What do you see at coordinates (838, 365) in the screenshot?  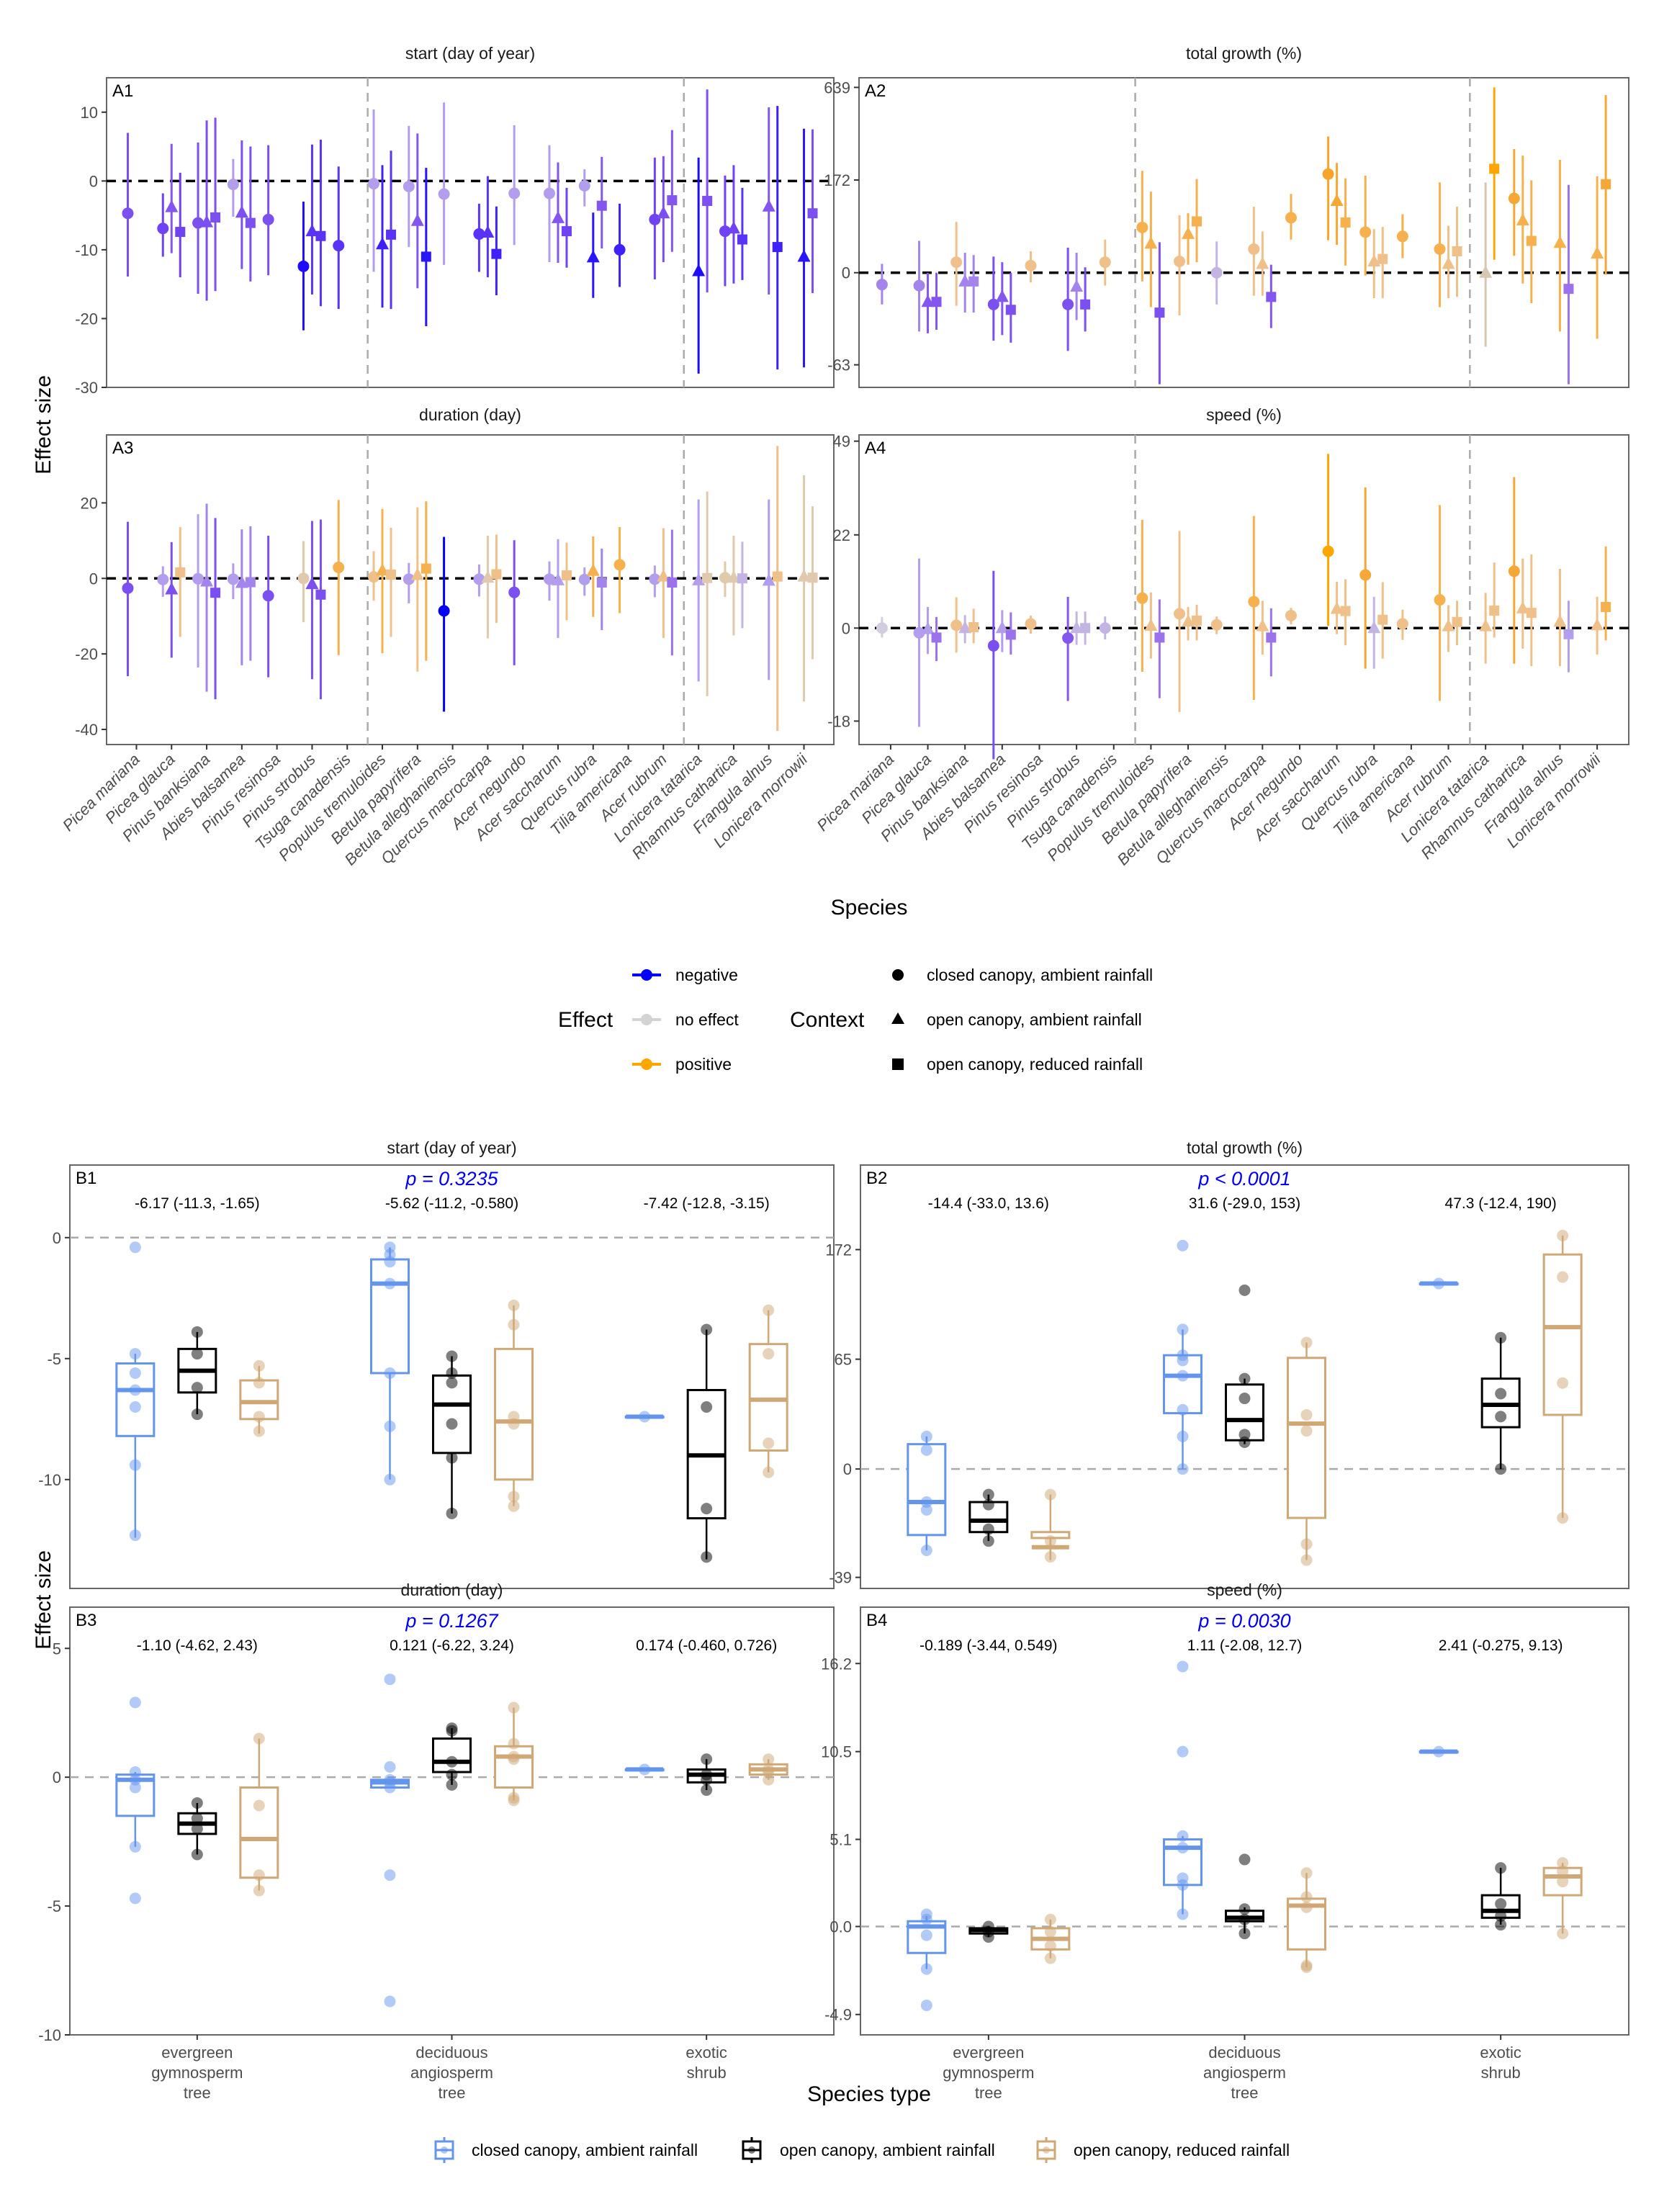 I see `y-tick-label: -63` at bounding box center [838, 365].